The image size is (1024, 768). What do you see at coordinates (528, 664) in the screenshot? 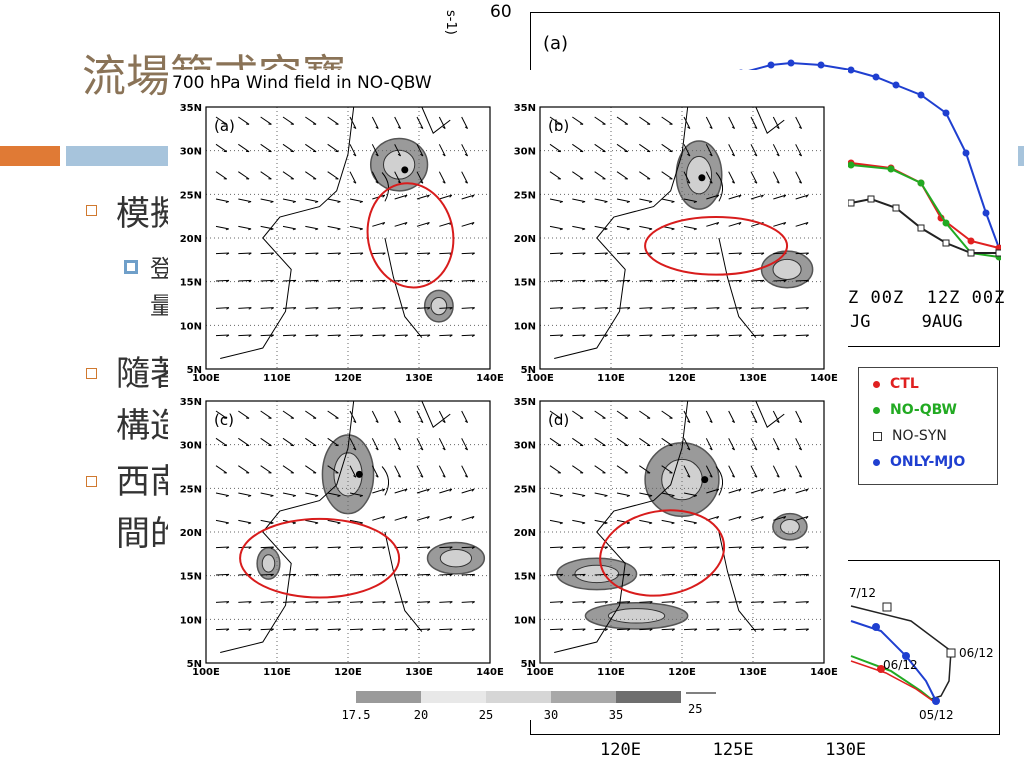
I see `lat-tick-label: 5N` at bounding box center [528, 664].